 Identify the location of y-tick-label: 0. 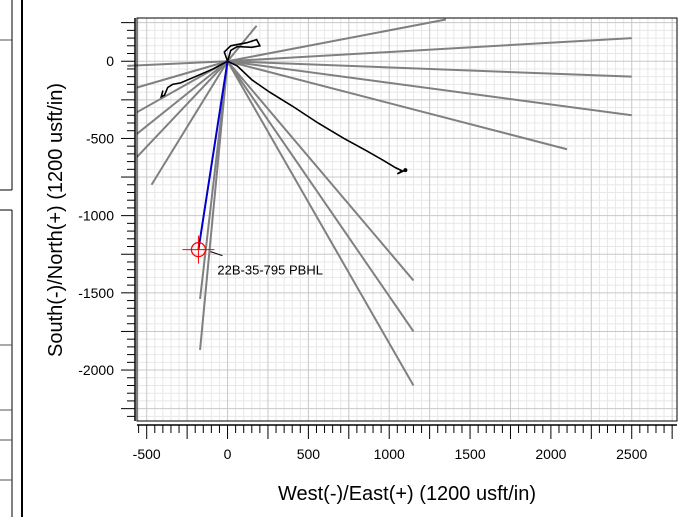
(110, 61).